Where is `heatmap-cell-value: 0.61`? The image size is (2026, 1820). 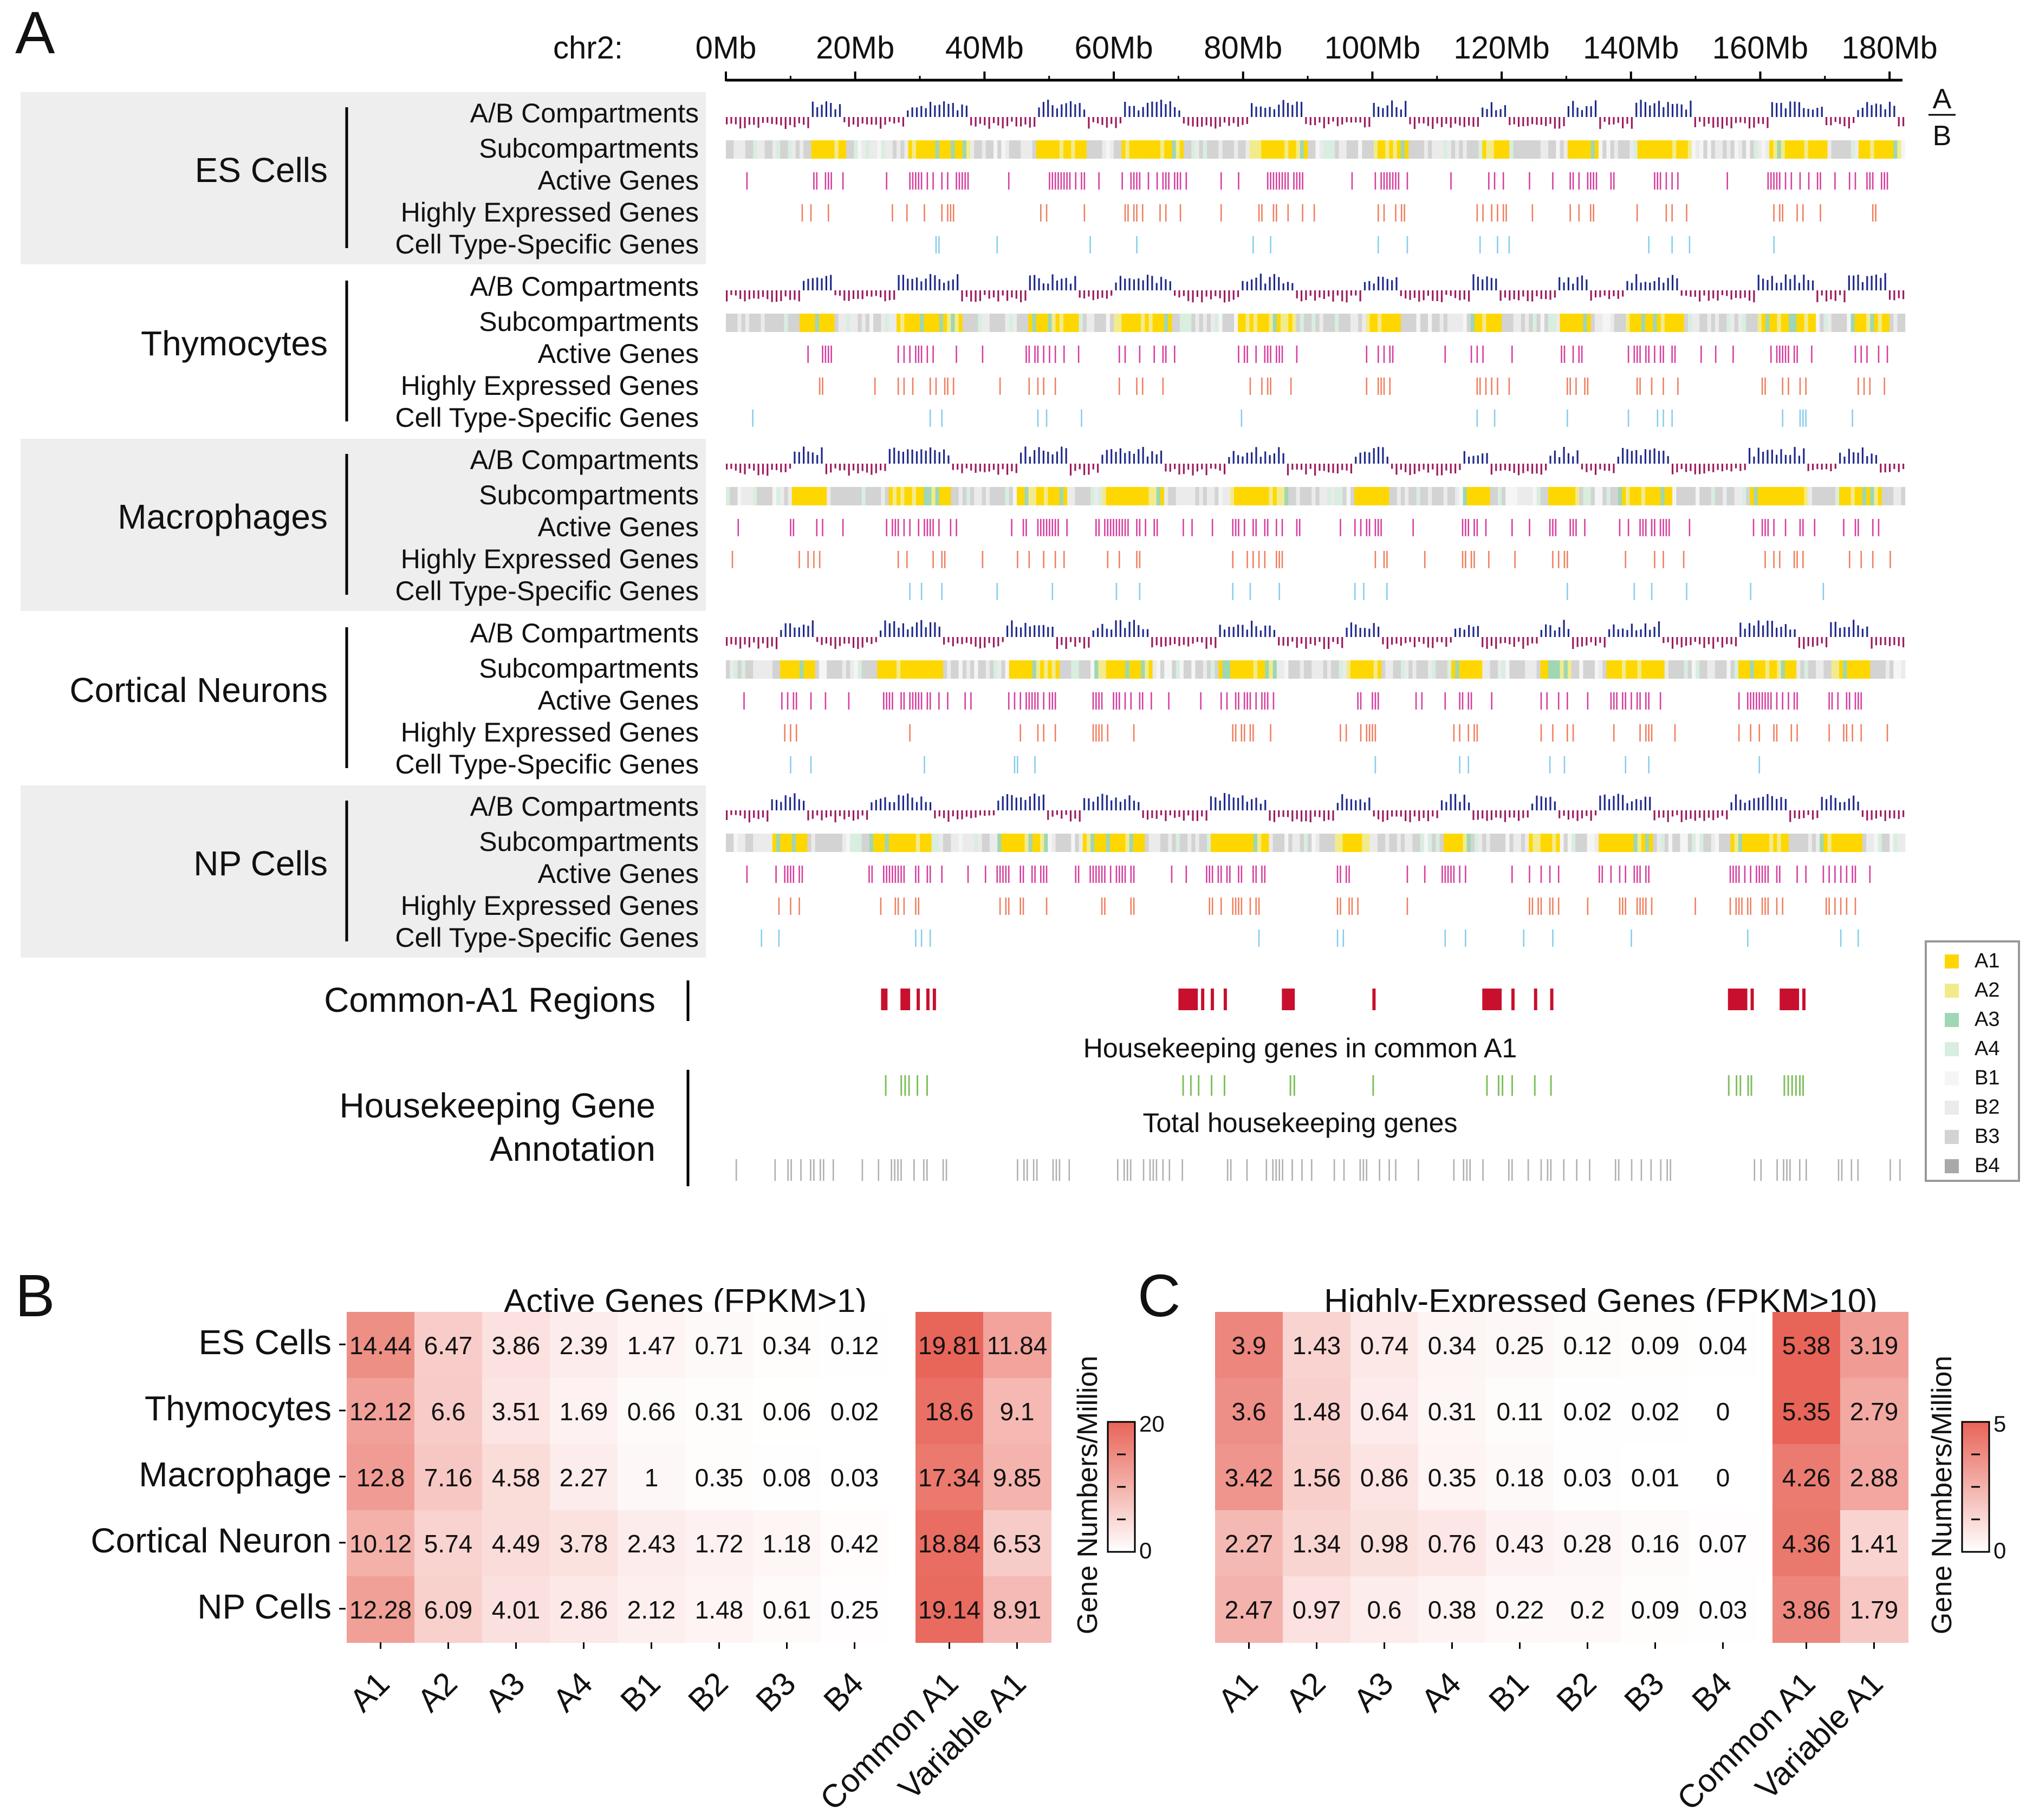
heatmap-cell-value: 0.61 is located at coordinates (787, 1610).